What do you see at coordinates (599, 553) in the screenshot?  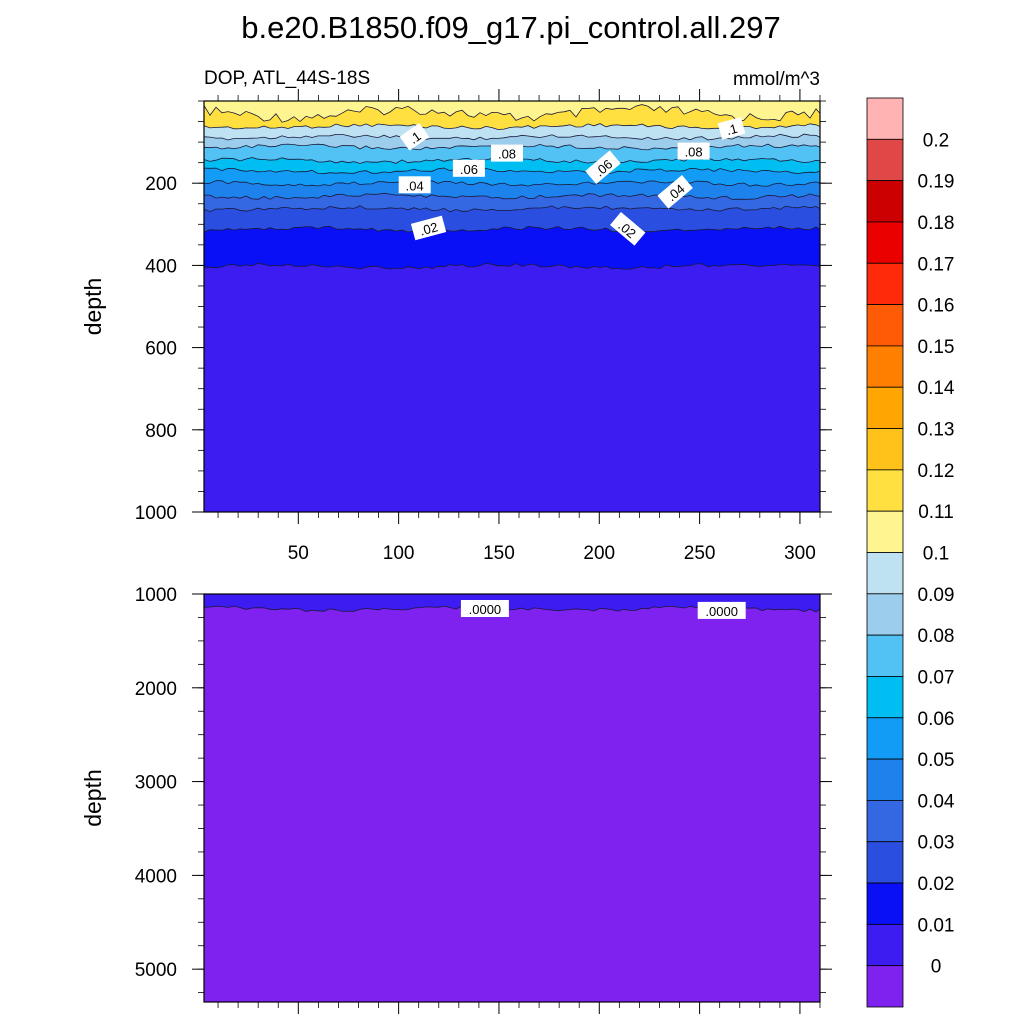 I see `x-tick-label: 200` at bounding box center [599, 553].